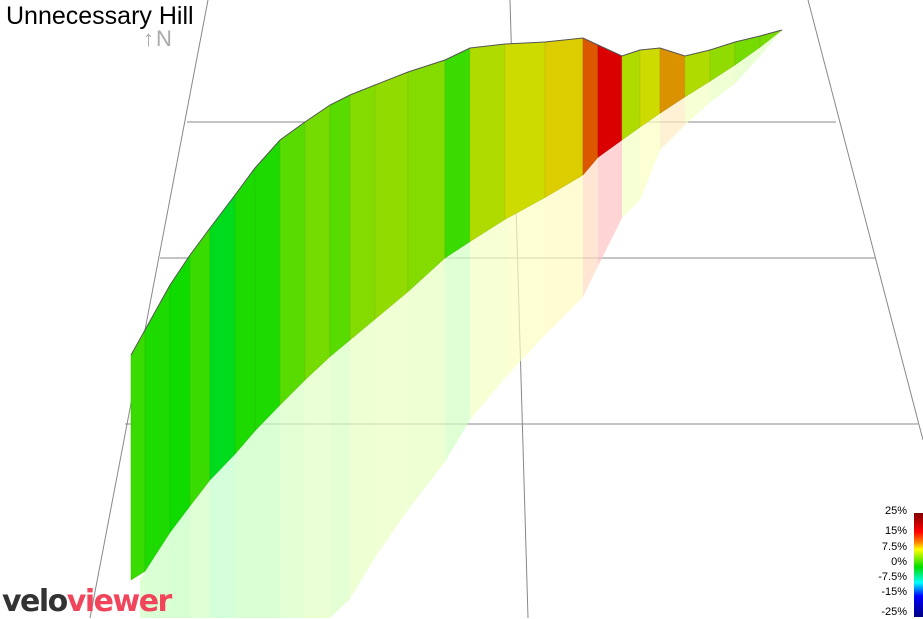  I want to click on legend-label: 15%, so click(895, 531).